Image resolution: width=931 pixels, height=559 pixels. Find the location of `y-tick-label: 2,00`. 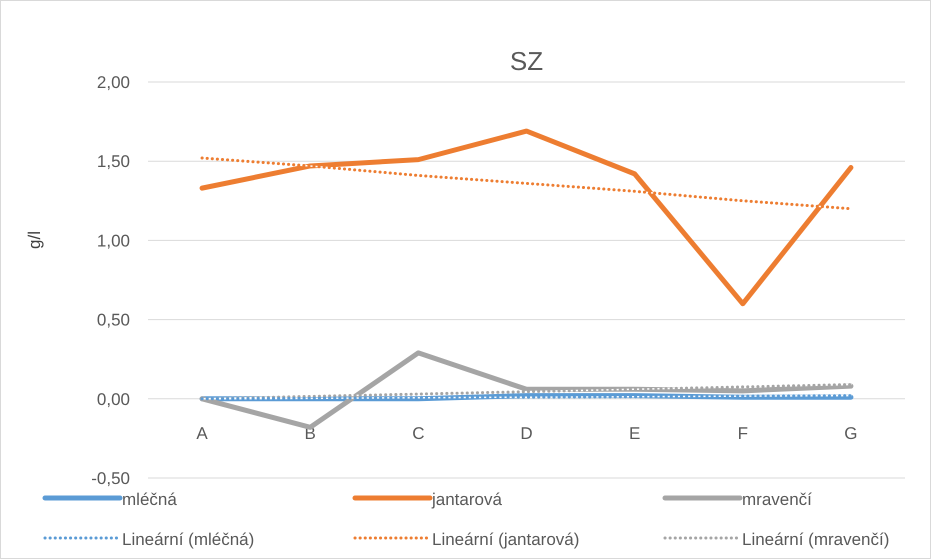

y-tick-label: 2,00 is located at coordinates (113, 82).